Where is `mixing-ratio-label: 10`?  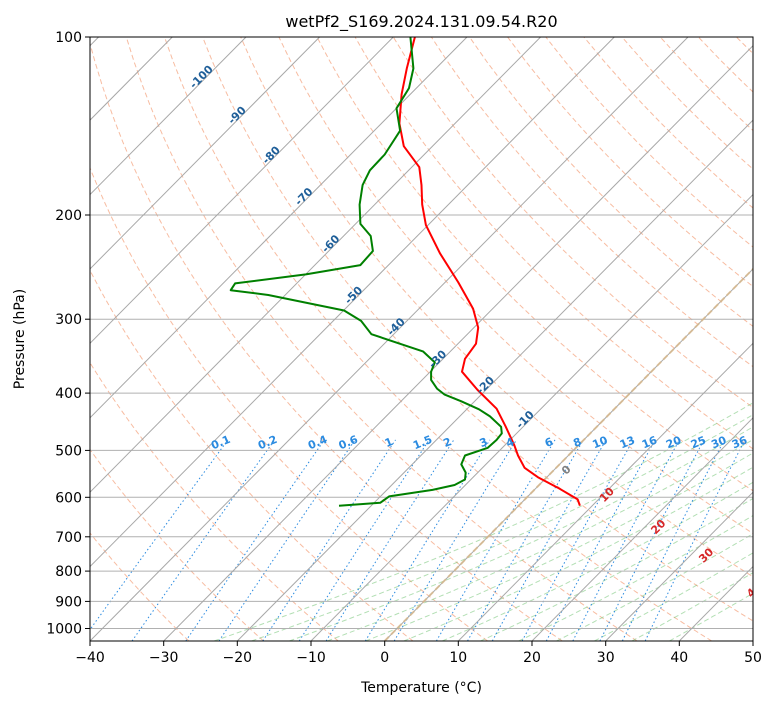
mixing-ratio-label: 10 is located at coordinates (600, 443).